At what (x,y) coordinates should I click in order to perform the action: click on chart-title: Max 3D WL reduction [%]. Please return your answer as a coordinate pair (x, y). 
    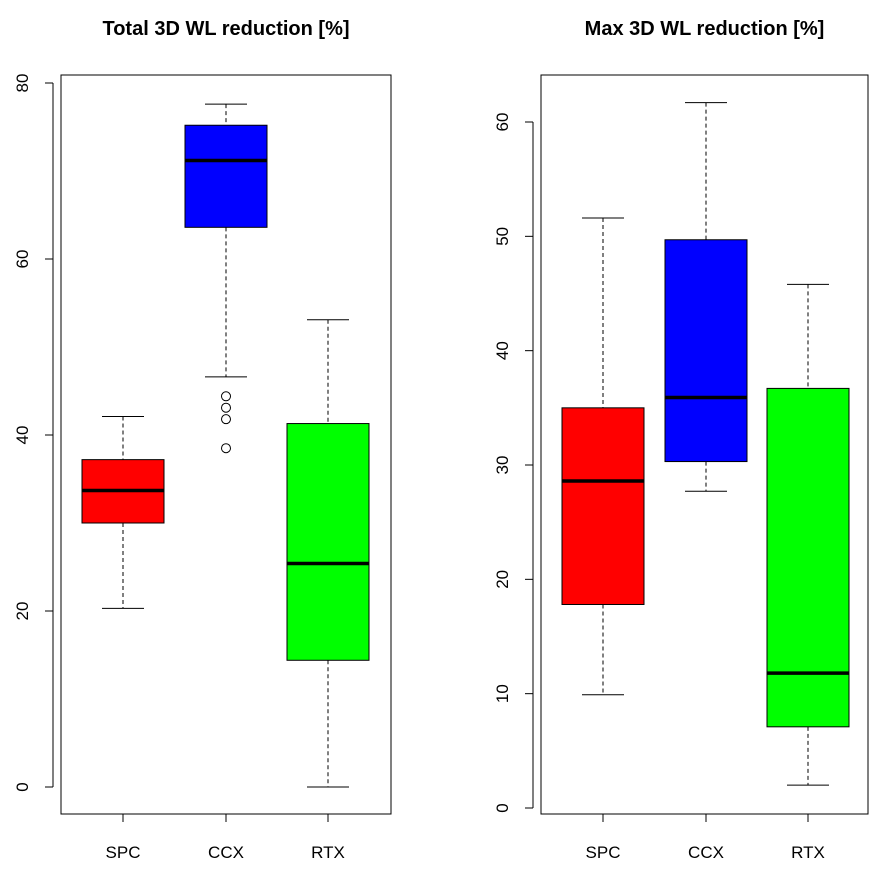
    Looking at the image, I should click on (705, 29).